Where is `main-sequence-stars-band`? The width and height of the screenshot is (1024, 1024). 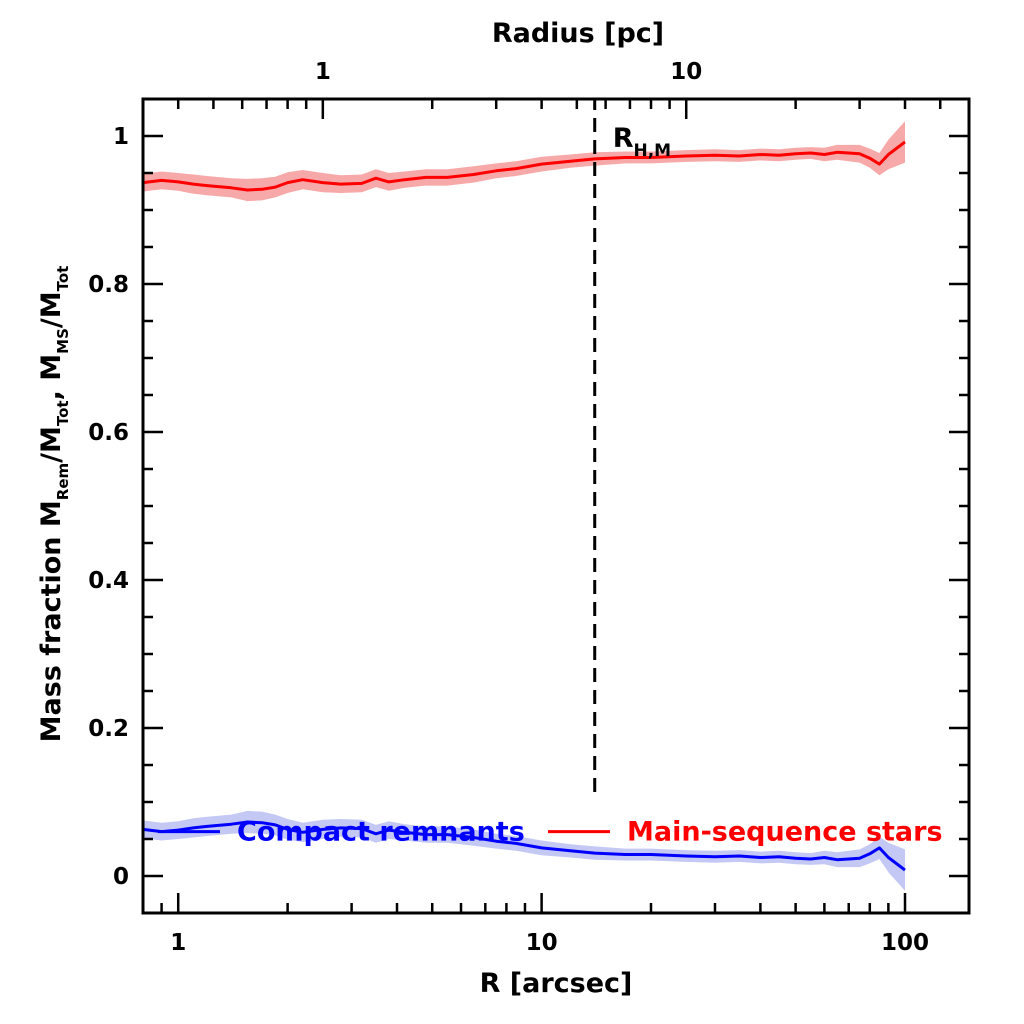
main-sequence-stars-band is located at coordinates (524, 161).